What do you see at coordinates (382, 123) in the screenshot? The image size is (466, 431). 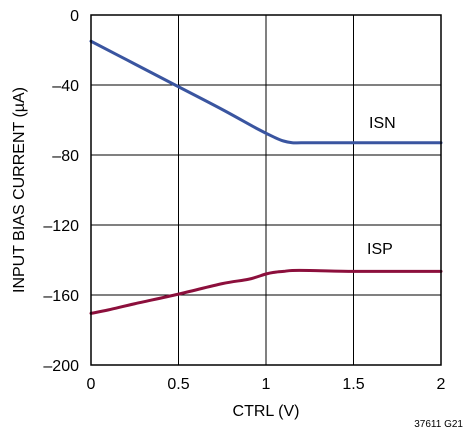 I see `series-label-isn: ISN` at bounding box center [382, 123].